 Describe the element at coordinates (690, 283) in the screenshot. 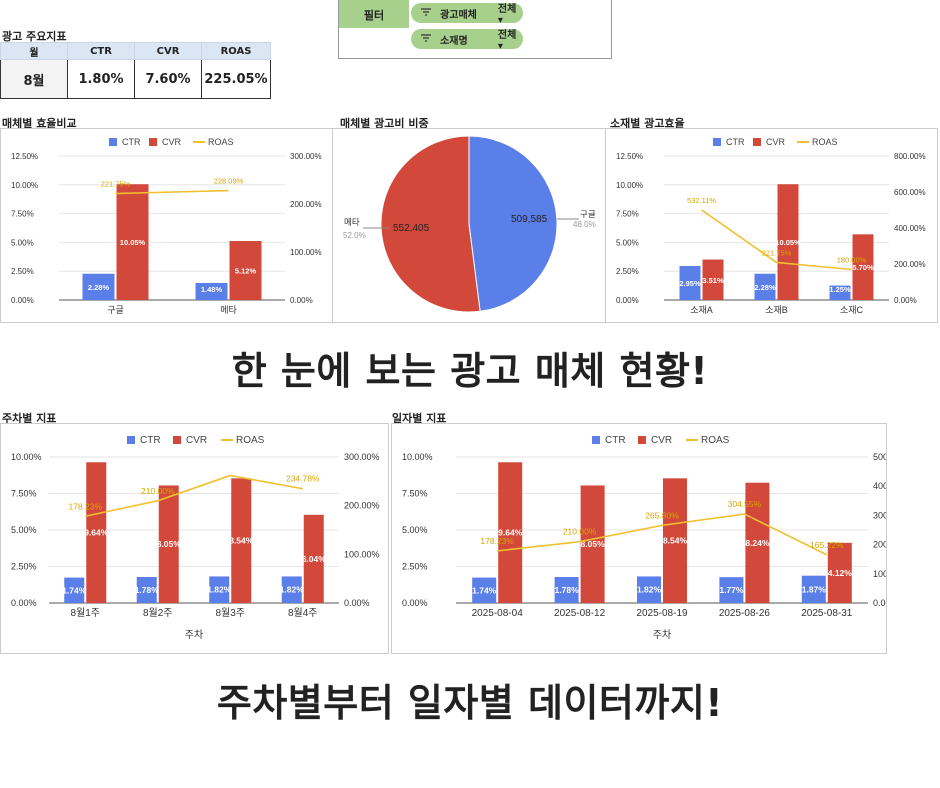

I see `bar-data-label: 2.95%` at that location.